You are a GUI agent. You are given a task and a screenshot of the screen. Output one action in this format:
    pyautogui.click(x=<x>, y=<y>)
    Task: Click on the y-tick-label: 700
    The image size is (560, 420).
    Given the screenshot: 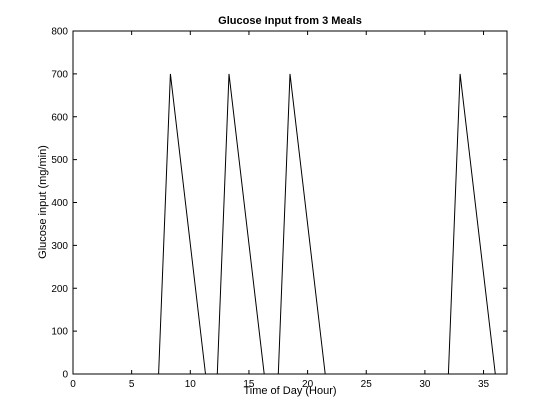 What is the action you would take?
    pyautogui.click(x=59, y=74)
    